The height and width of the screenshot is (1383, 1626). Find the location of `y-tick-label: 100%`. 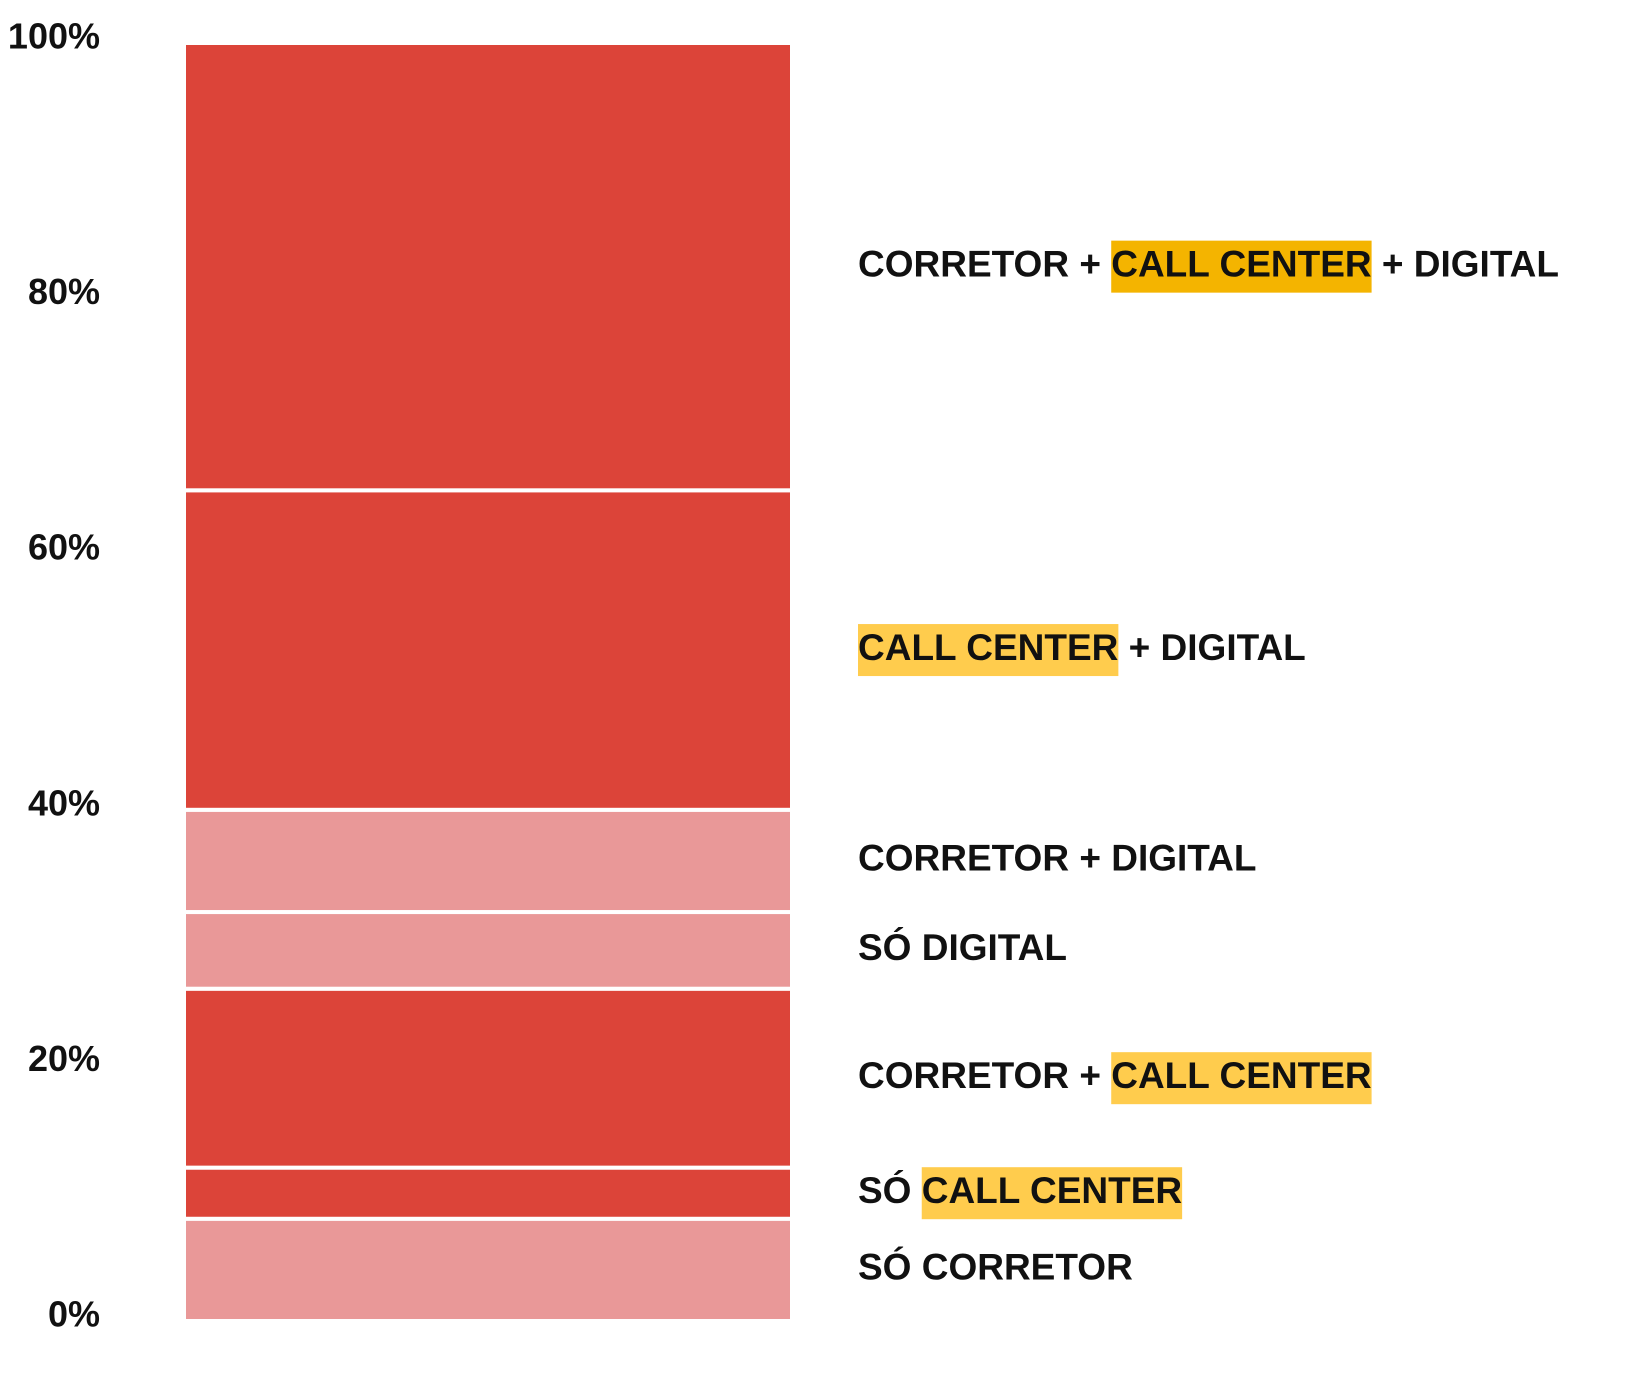

y-tick-label: 100% is located at coordinates (54, 36).